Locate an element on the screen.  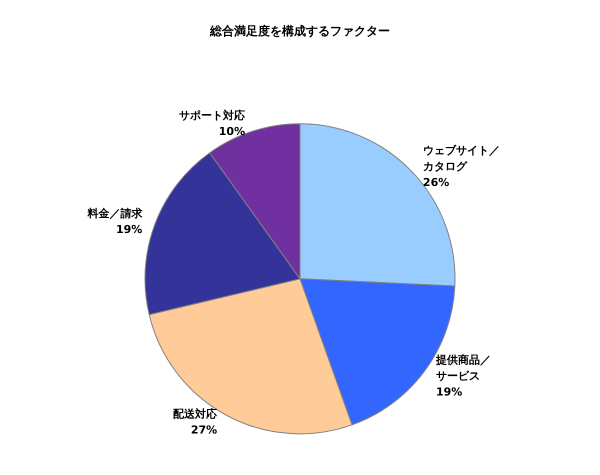
data-label: 10% is located at coordinates (232, 131).